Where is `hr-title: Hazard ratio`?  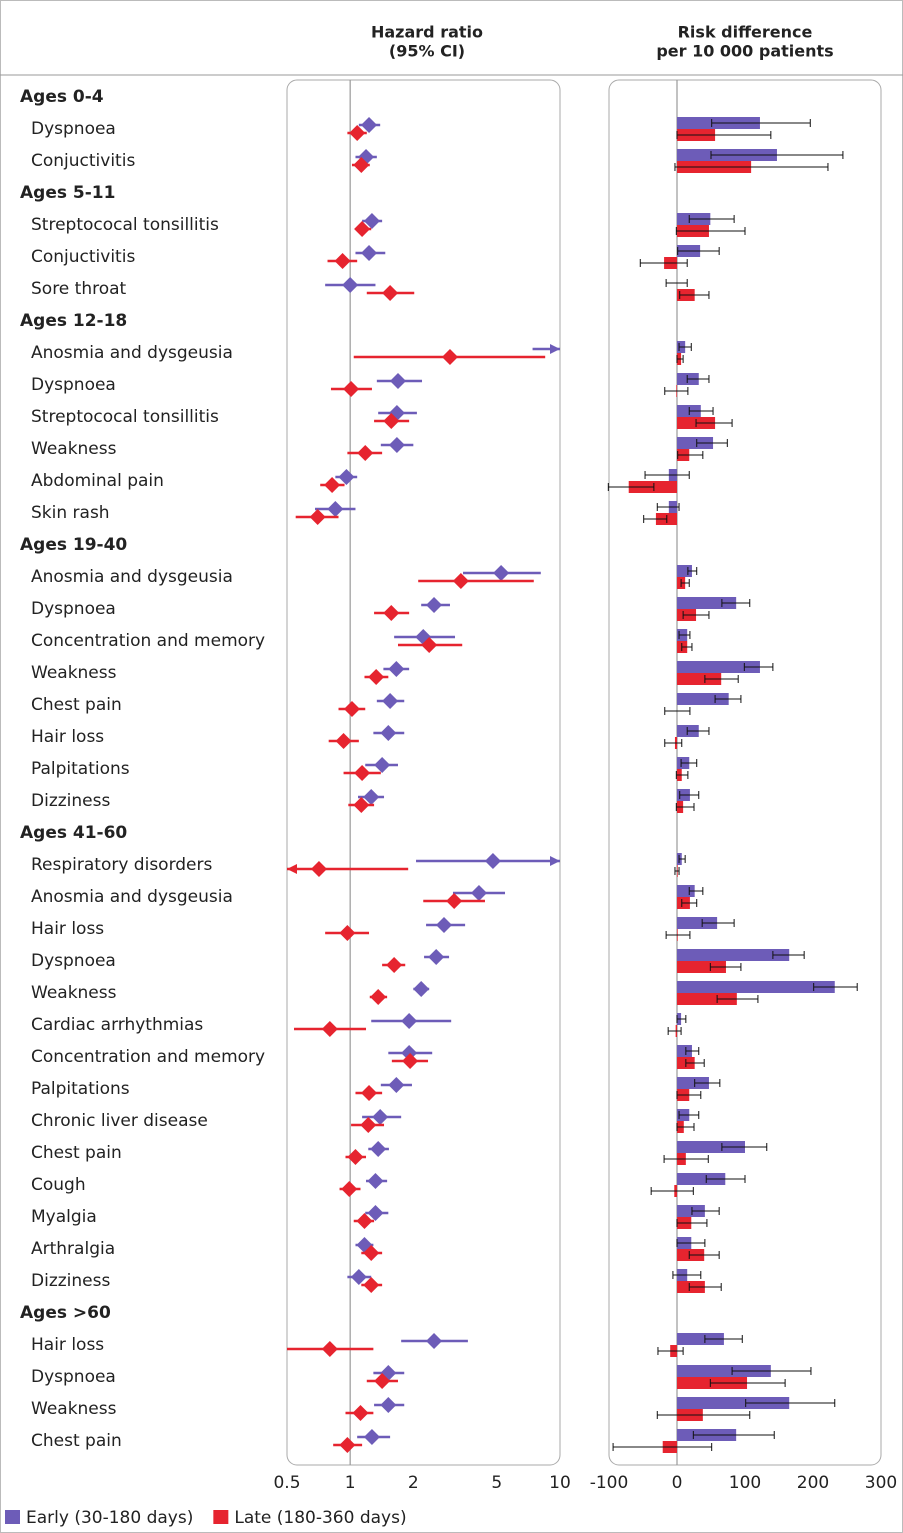 hr-title: Hazard ratio is located at coordinates (427, 32).